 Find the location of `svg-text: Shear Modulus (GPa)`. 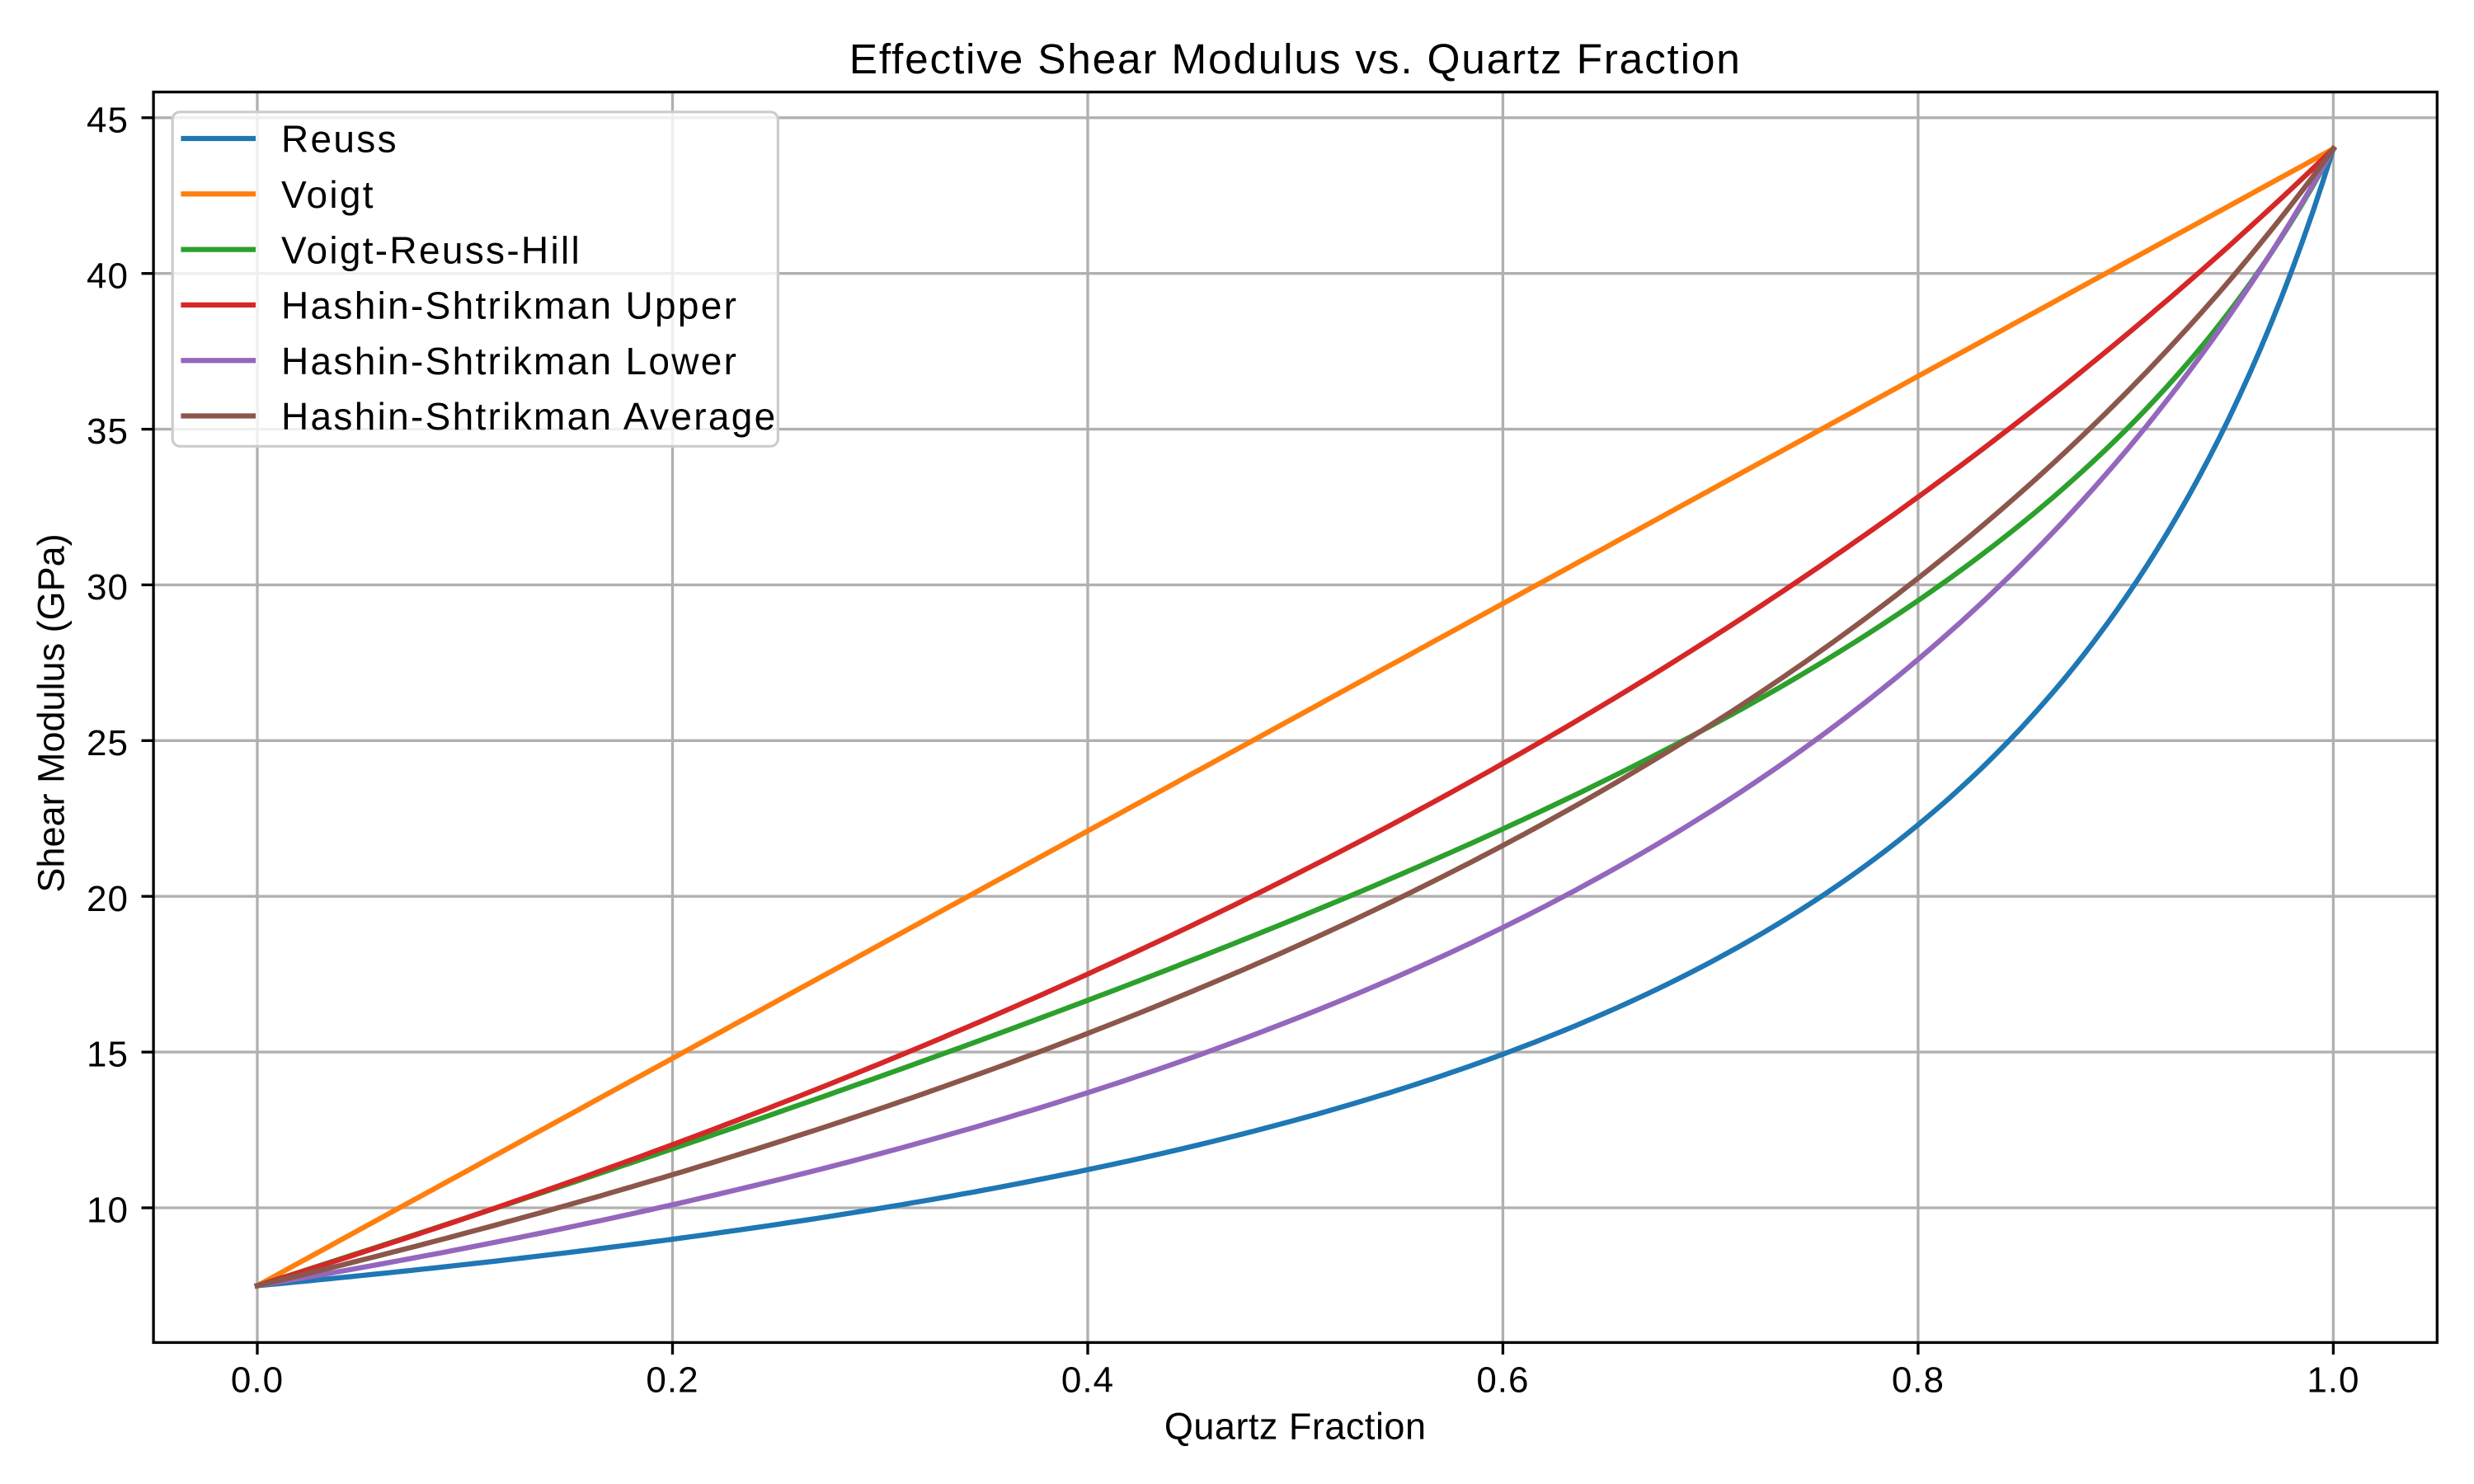

svg-text: Shear Modulus (GPa) is located at coordinates (52, 712).